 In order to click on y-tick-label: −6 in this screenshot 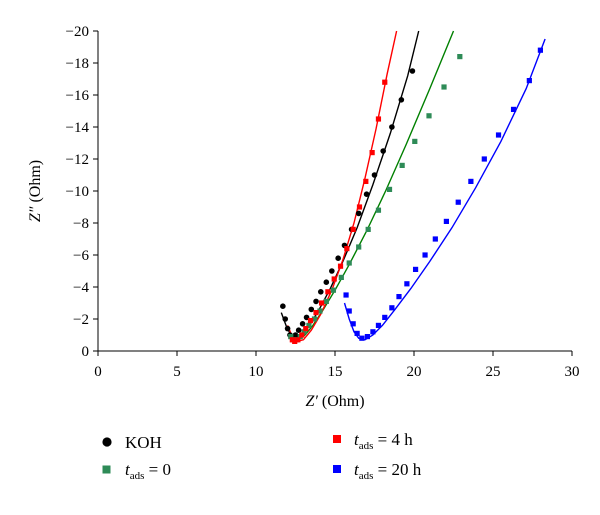, I will do `click(81, 256)`.